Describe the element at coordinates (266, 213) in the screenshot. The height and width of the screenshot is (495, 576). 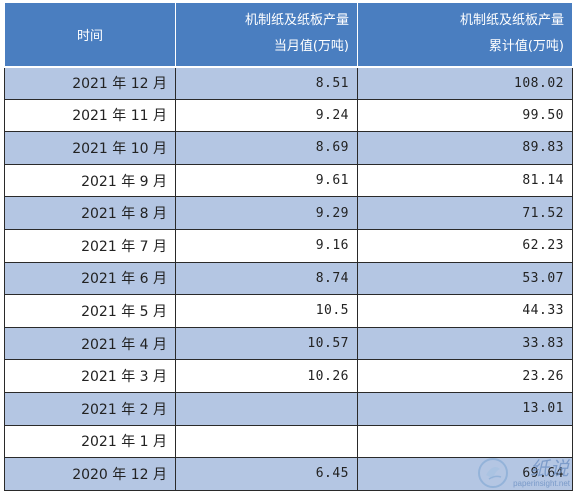
I see `cell-monthly-output: 9.29` at that location.